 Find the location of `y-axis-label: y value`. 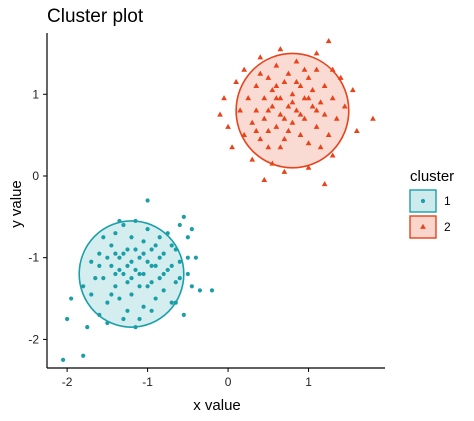

y-axis-label: y value is located at coordinates (16, 204).